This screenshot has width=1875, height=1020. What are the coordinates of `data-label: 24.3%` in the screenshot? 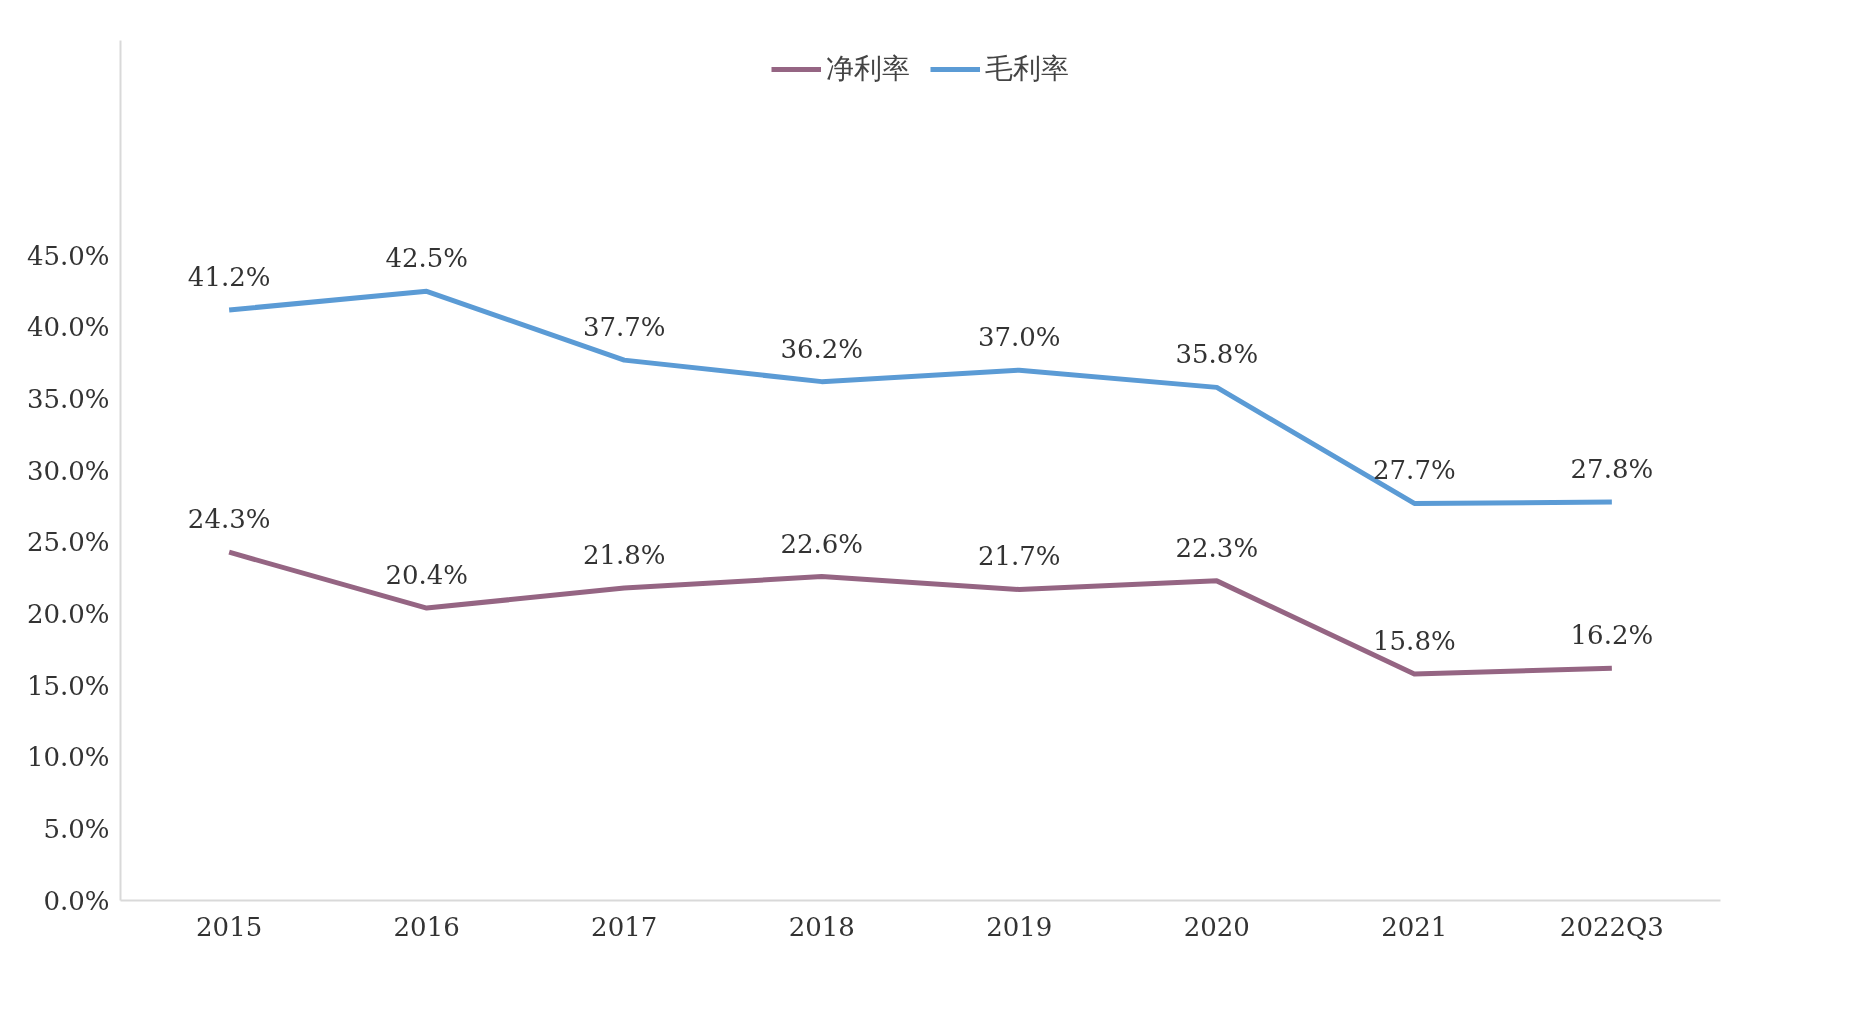 It's located at (229, 519).